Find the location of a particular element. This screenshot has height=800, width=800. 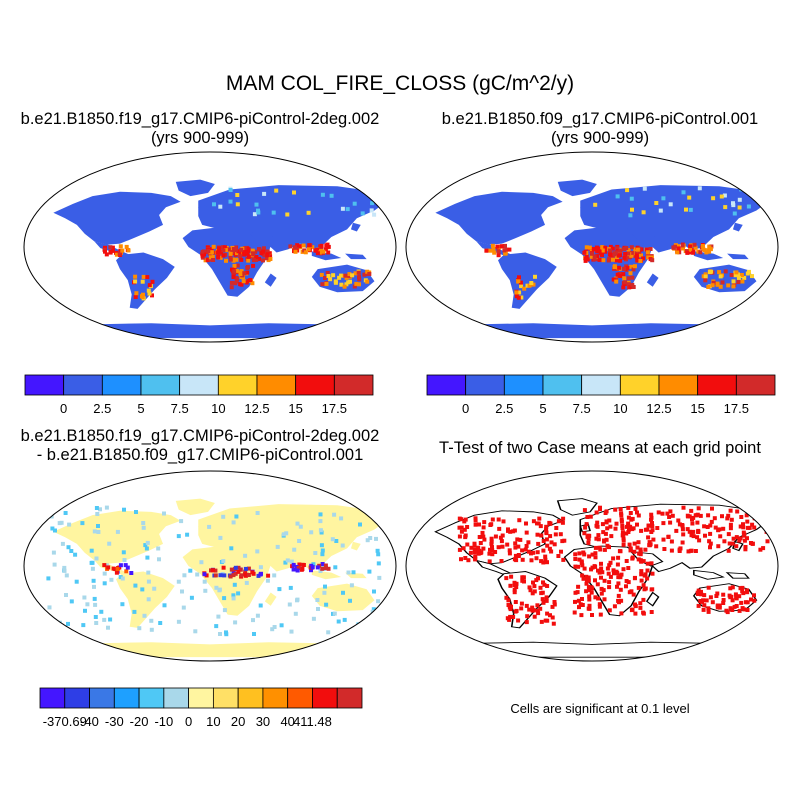

map-panel4 is located at coordinates (592, 566).